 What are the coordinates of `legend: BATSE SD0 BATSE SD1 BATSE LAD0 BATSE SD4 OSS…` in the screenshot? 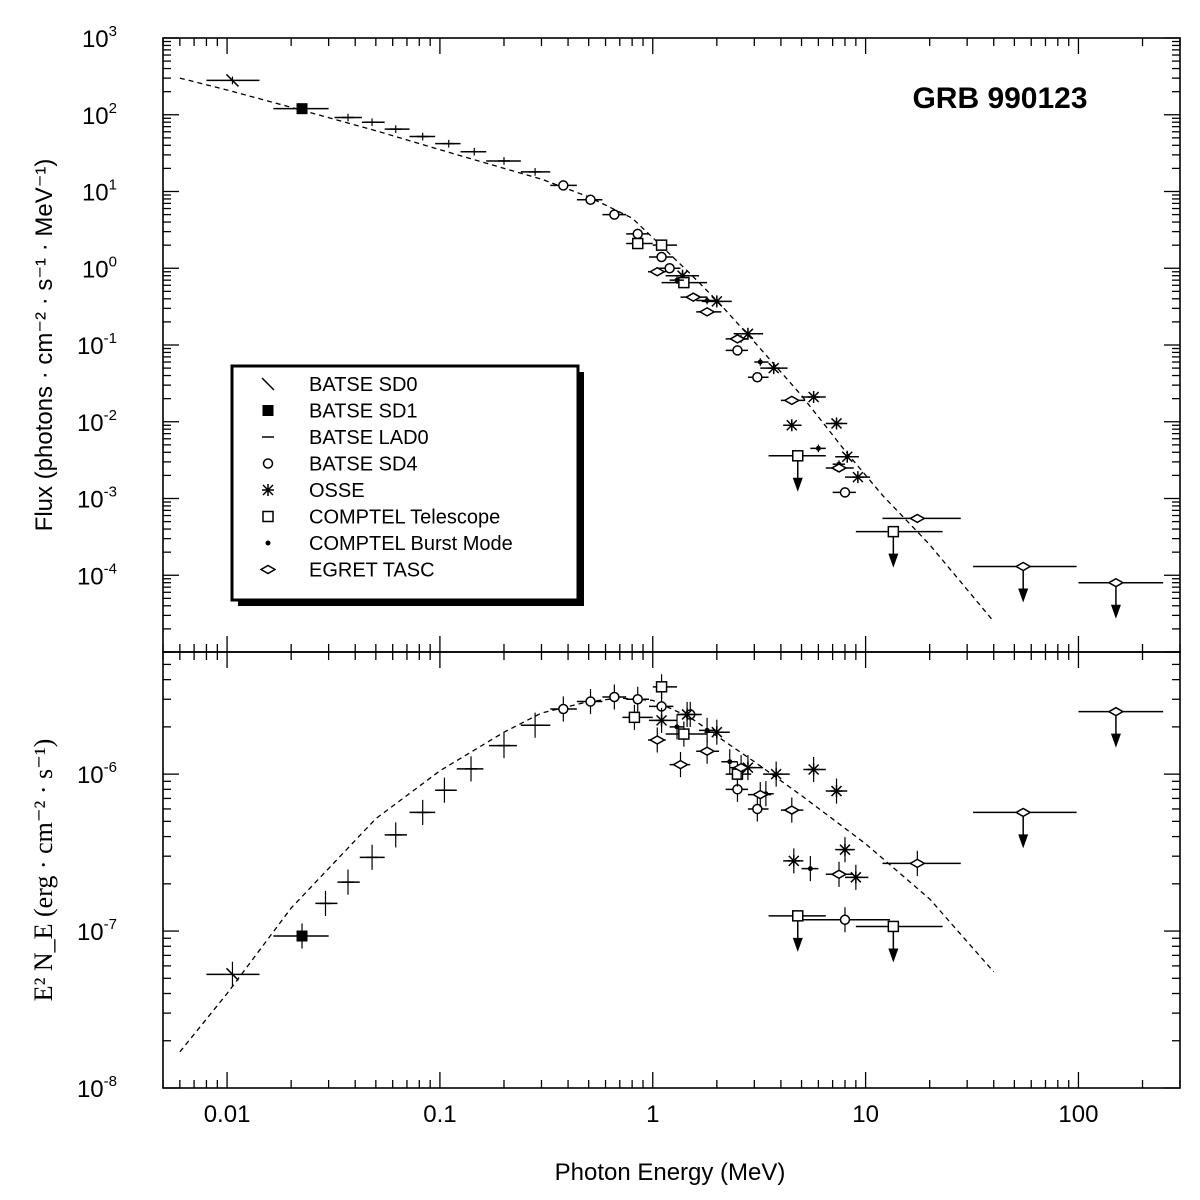 It's located at (407, 485).